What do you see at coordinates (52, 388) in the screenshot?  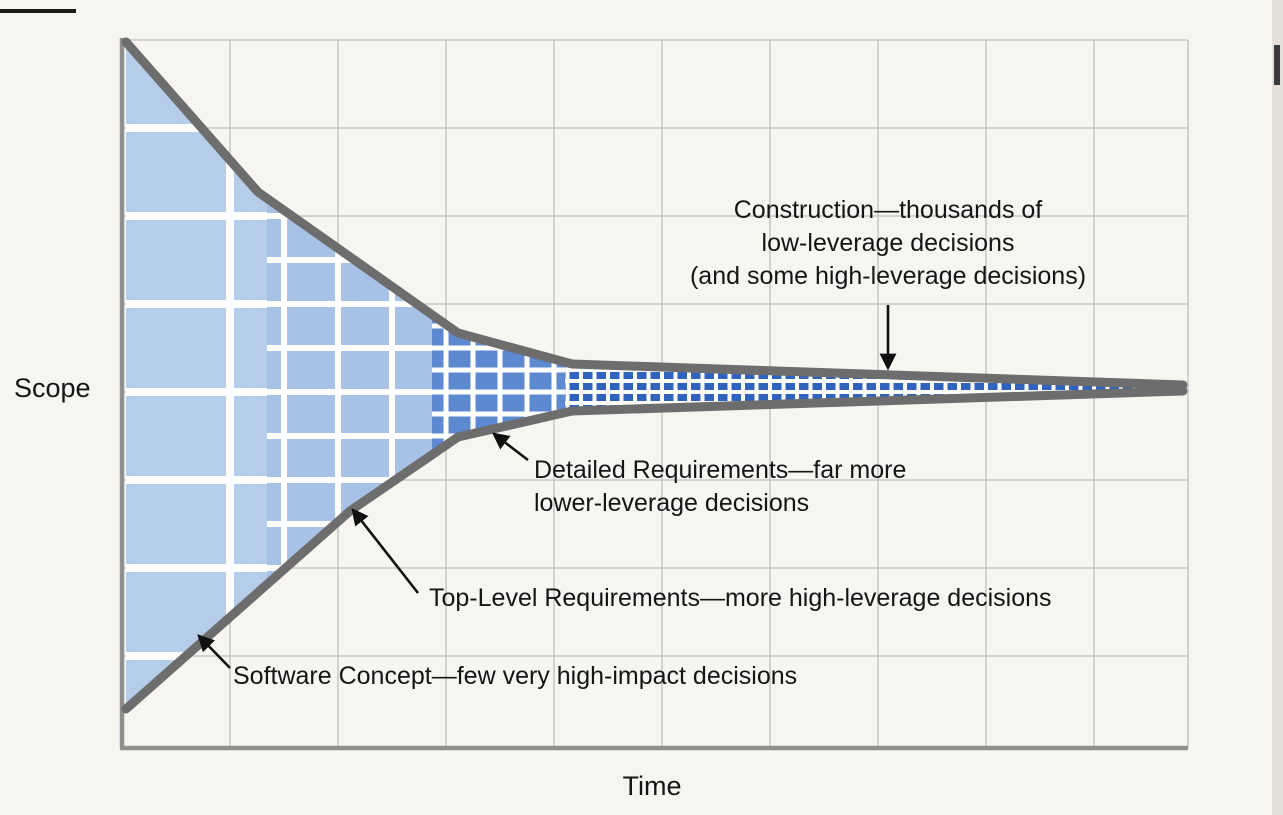 I see `y-axis-label: Scope` at bounding box center [52, 388].